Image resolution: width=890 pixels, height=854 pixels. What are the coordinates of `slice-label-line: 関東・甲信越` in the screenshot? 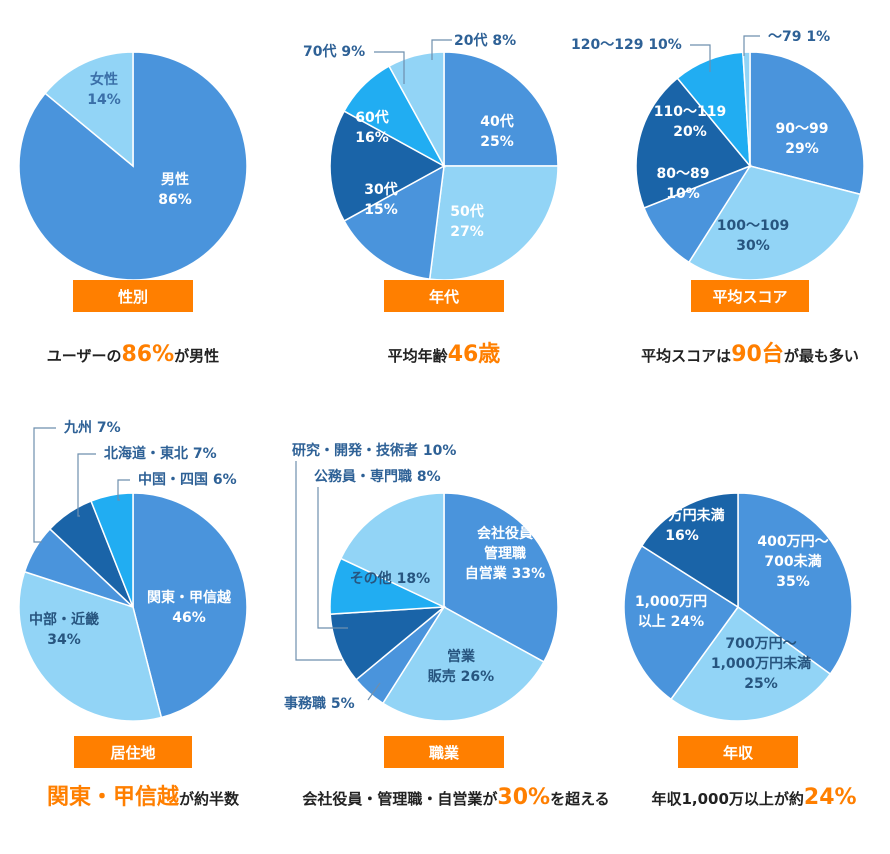 It's located at (189, 597).